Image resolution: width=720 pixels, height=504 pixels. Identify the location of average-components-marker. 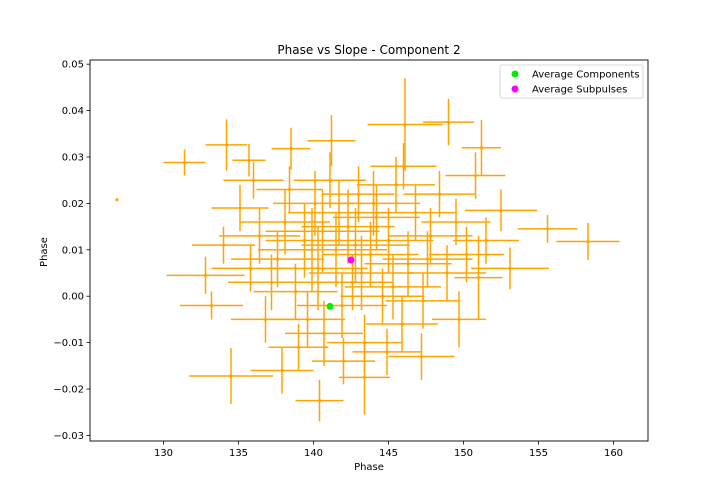
(330, 306).